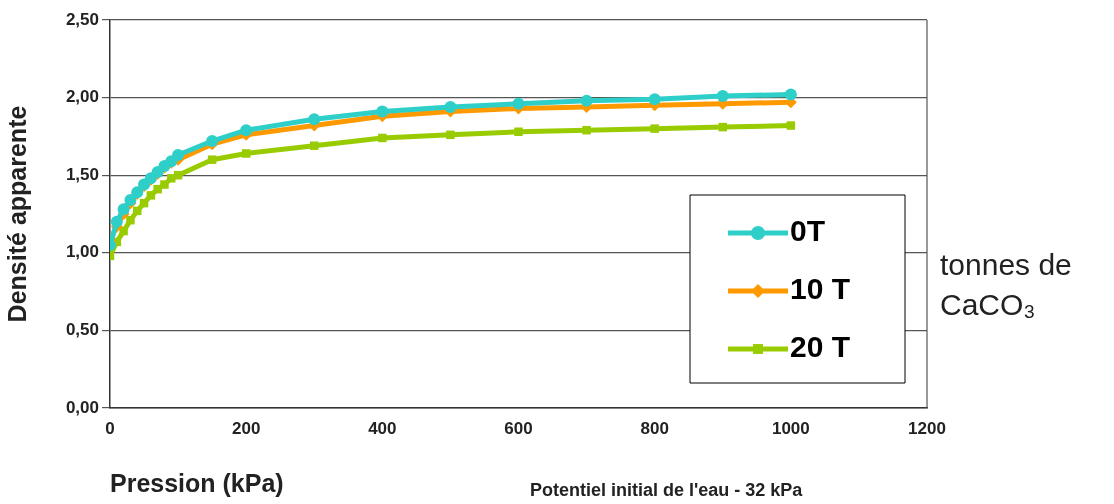 The image size is (1114, 504). I want to click on y-tick-label: 0,00, so click(82, 407).